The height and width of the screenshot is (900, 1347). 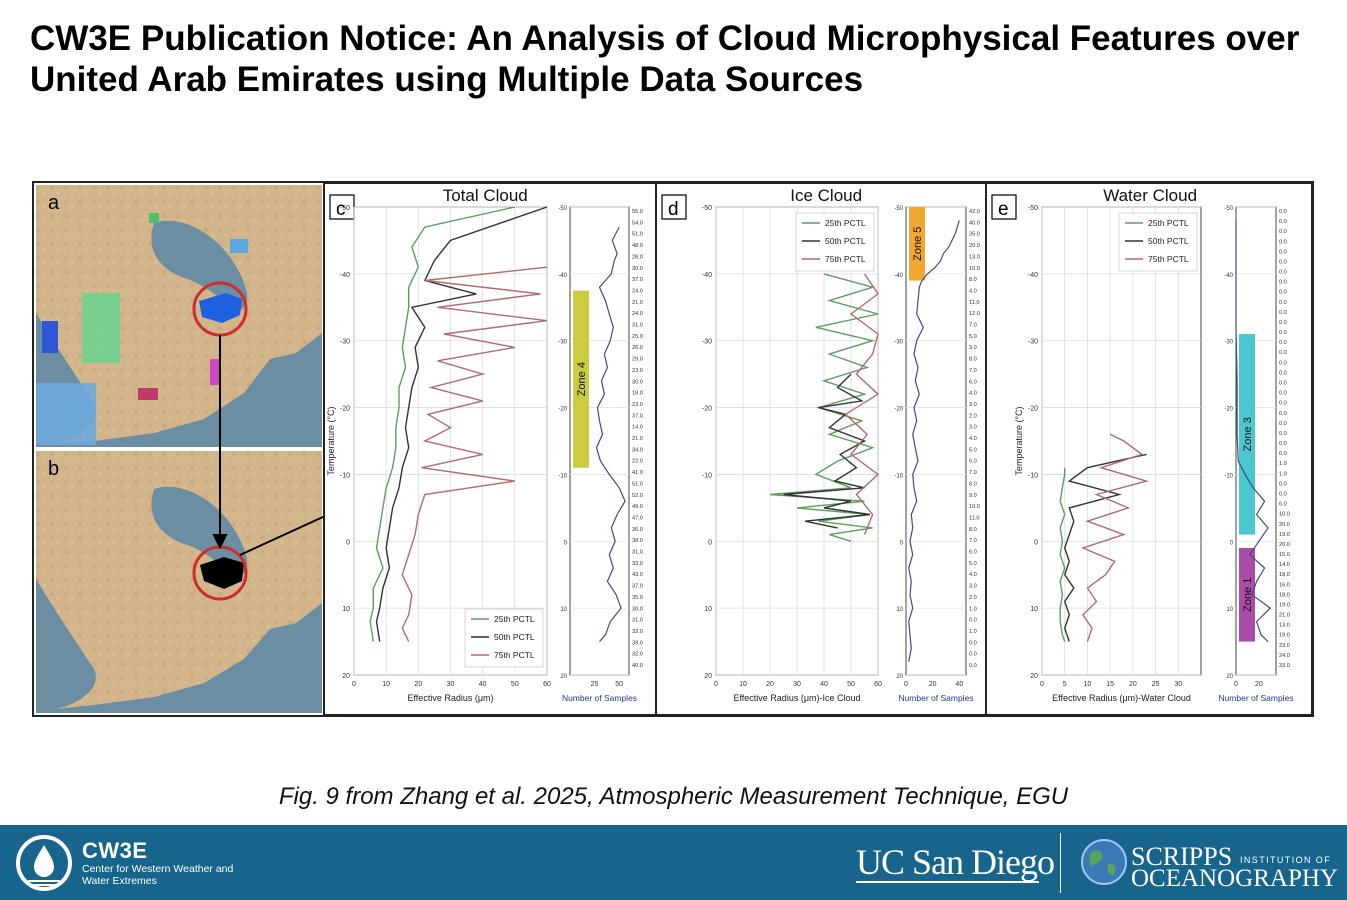 I want to click on sample-count-label: 49.0, so click(x=637, y=507).